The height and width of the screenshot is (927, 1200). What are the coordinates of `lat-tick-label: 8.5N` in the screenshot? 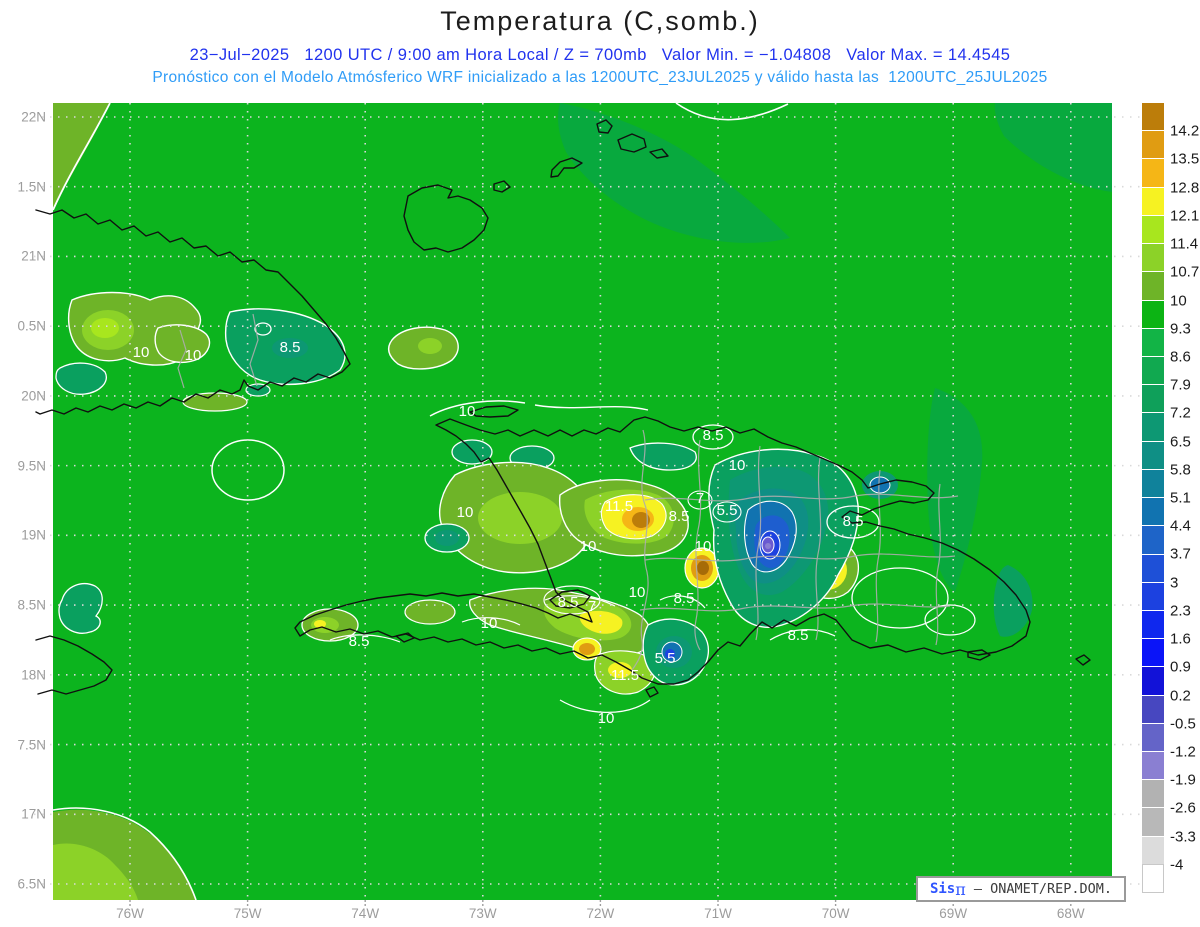 It's located at (31, 605).